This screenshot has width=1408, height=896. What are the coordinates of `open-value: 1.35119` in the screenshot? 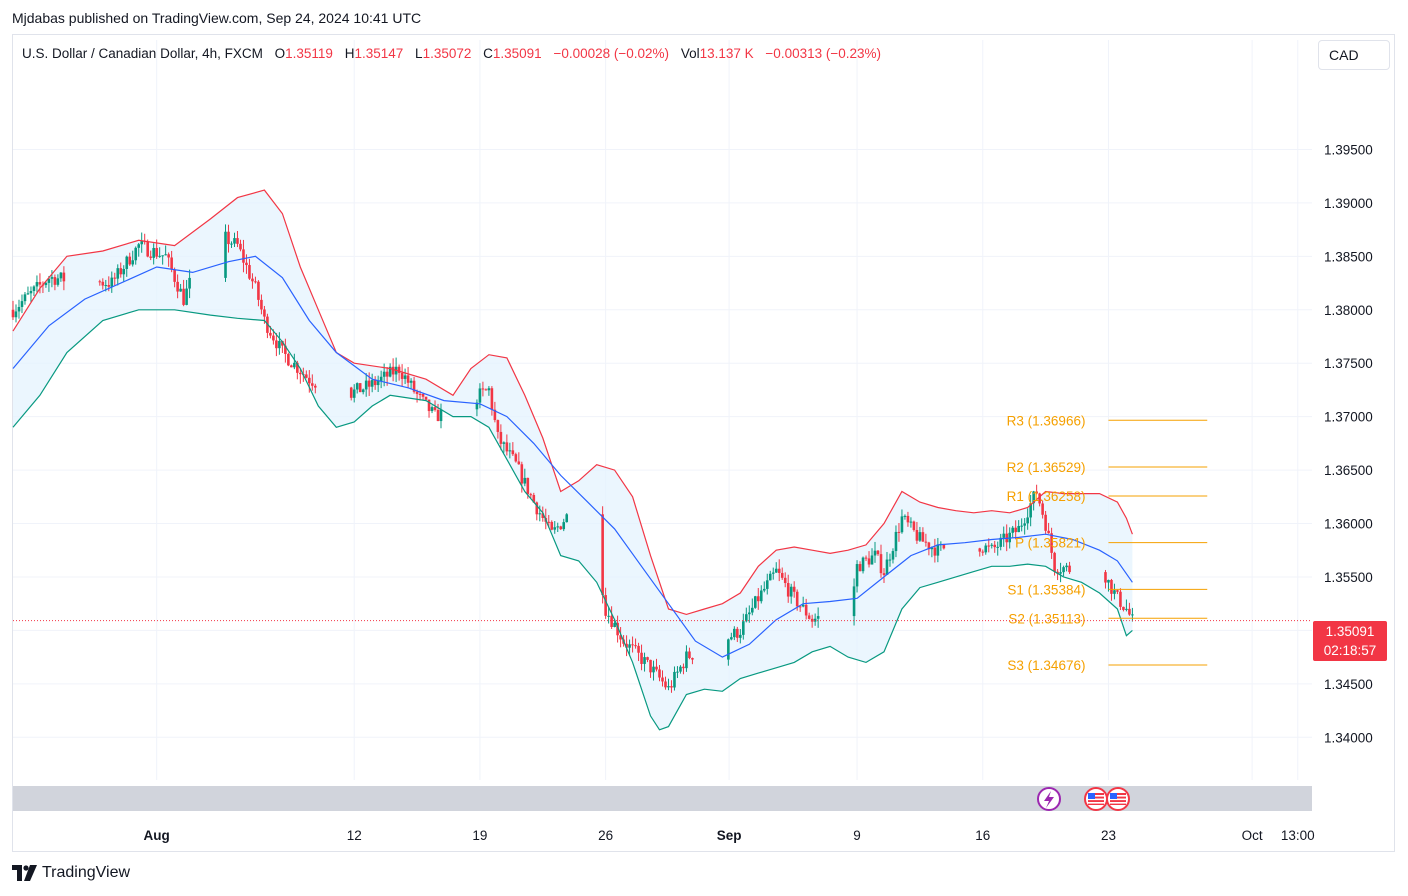 It's located at (309, 53).